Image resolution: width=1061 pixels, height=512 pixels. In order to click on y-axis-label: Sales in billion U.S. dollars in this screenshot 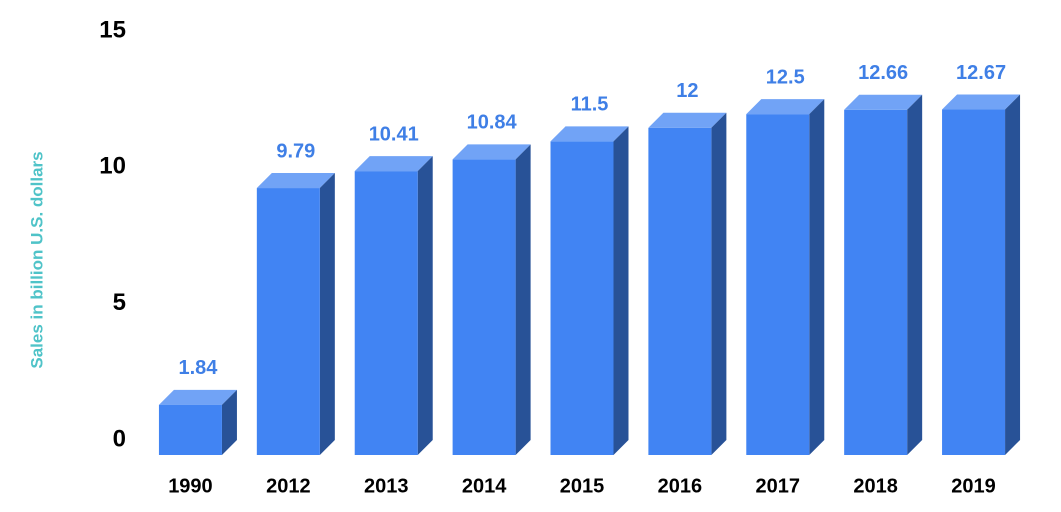, I will do `click(36, 259)`.